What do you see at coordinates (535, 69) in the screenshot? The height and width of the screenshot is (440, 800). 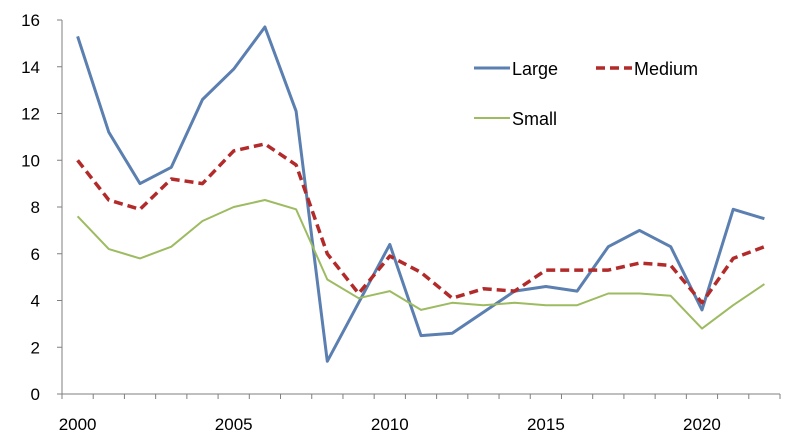 I see `legend-label-large: Large` at bounding box center [535, 69].